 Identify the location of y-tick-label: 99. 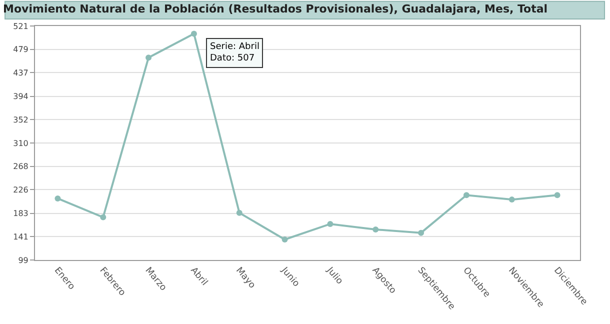
(23, 260).